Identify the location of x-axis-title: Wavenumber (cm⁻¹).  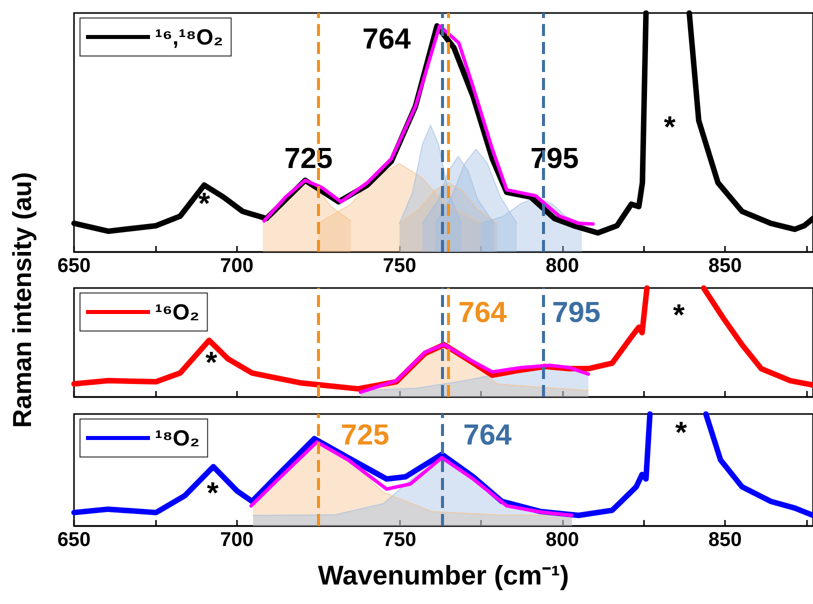
(444, 575).